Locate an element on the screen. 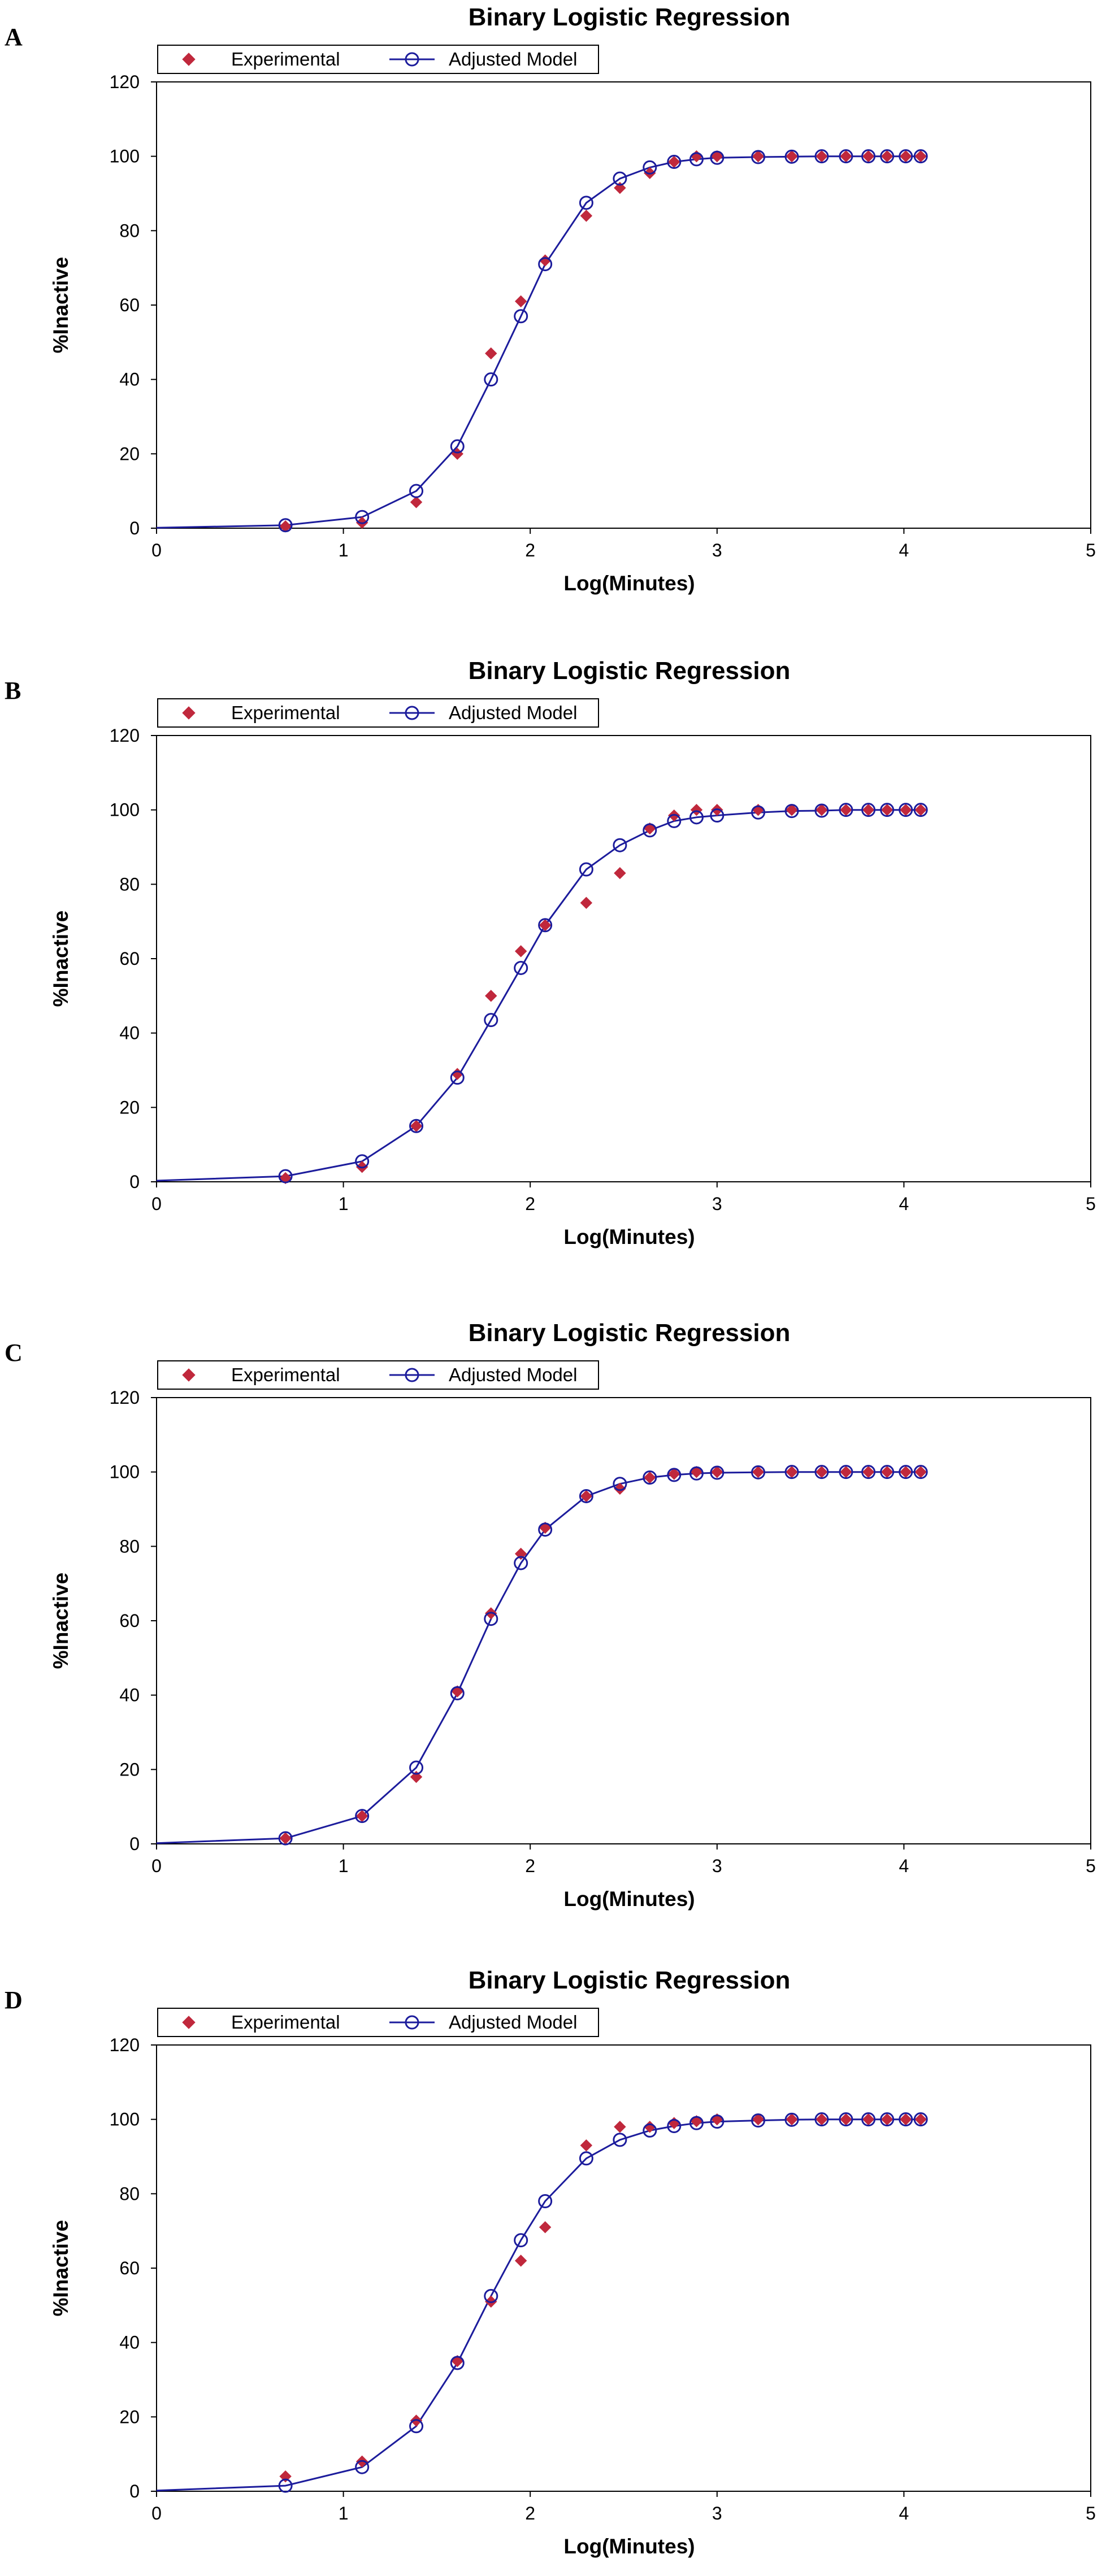 The height and width of the screenshot is (2576, 1106). panel-letter: D is located at coordinates (14, 2000).